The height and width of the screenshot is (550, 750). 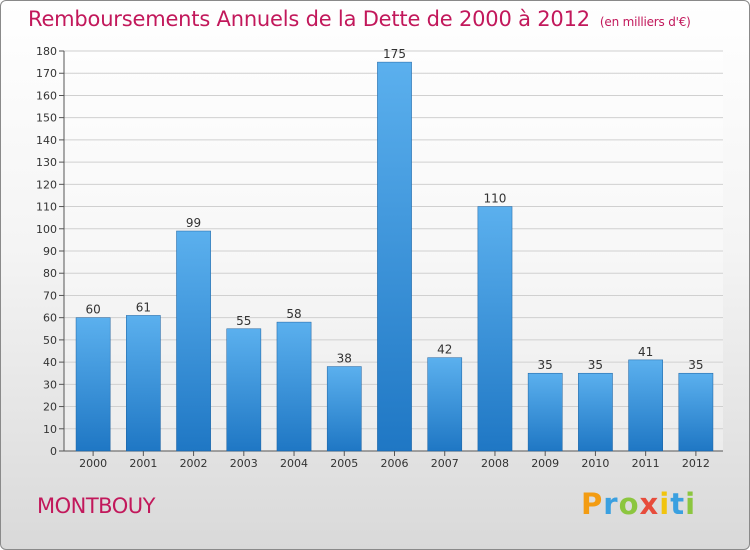 What do you see at coordinates (46, 229) in the screenshot?
I see `y-tick-label: 100` at bounding box center [46, 229].